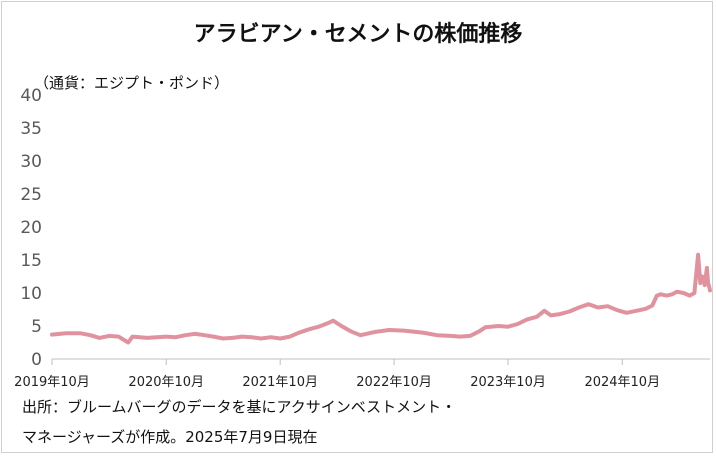 The width and height of the screenshot is (716, 456). I want to click on y-tick-label: 25, so click(31, 195).